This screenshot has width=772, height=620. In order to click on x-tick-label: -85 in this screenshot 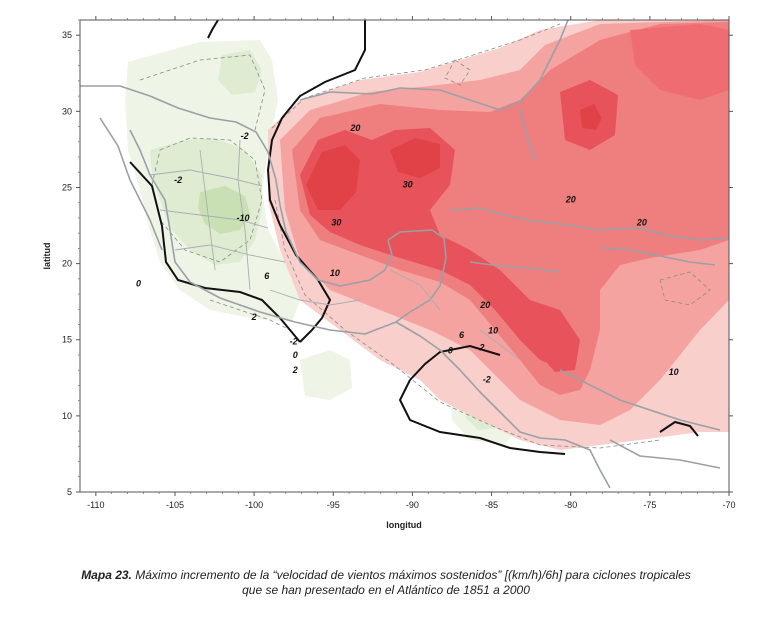, I will do `click(491, 505)`.